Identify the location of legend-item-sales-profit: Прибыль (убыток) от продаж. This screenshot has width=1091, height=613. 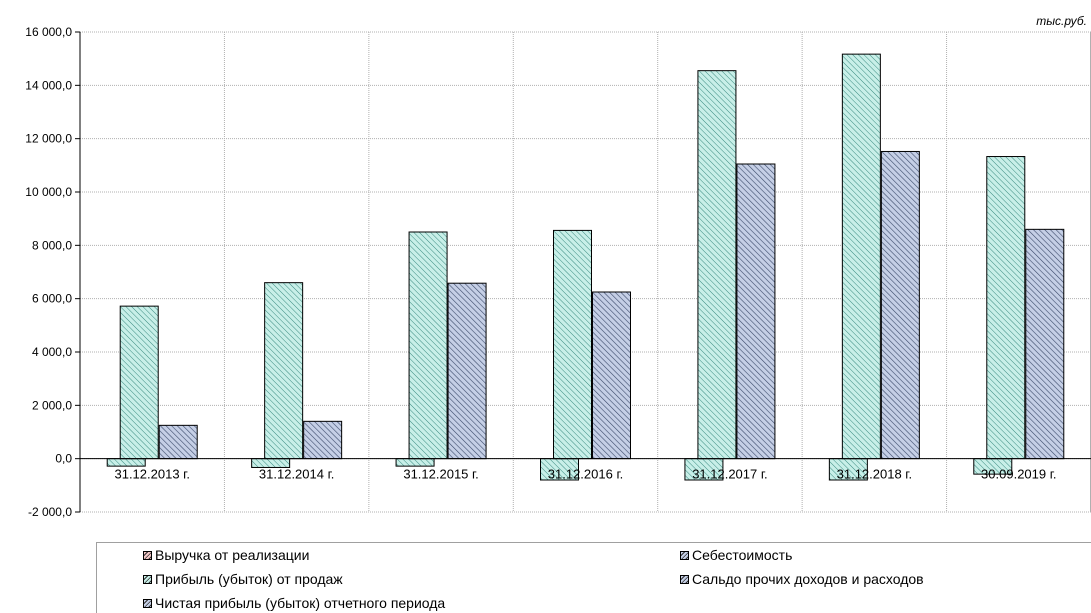
(243, 579).